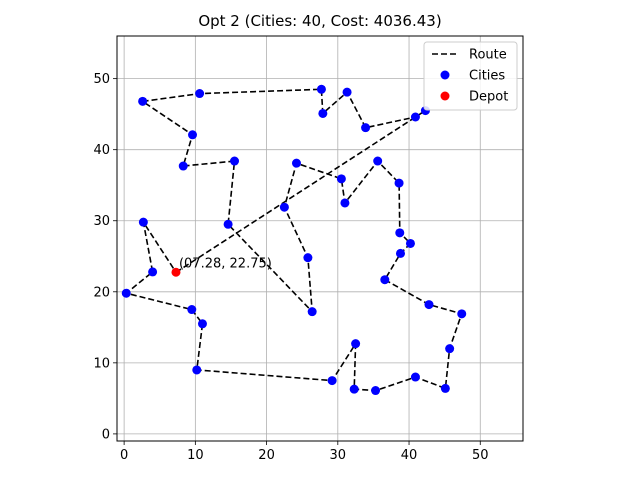  I want to click on y-tick-label: 20, so click(101, 292).